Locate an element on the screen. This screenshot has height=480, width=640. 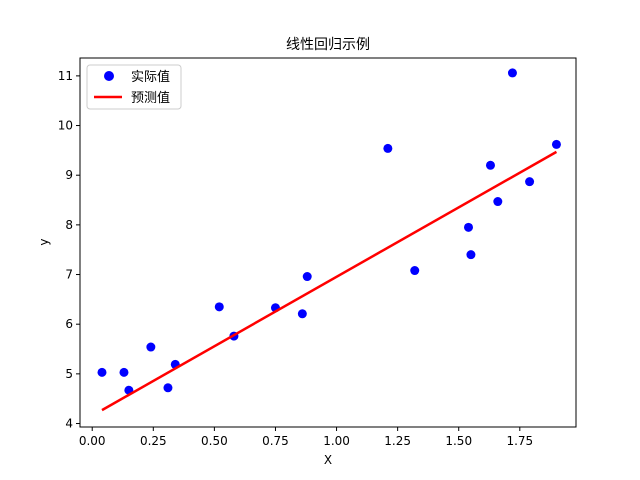
legend-marker-scatter is located at coordinates (109, 76).